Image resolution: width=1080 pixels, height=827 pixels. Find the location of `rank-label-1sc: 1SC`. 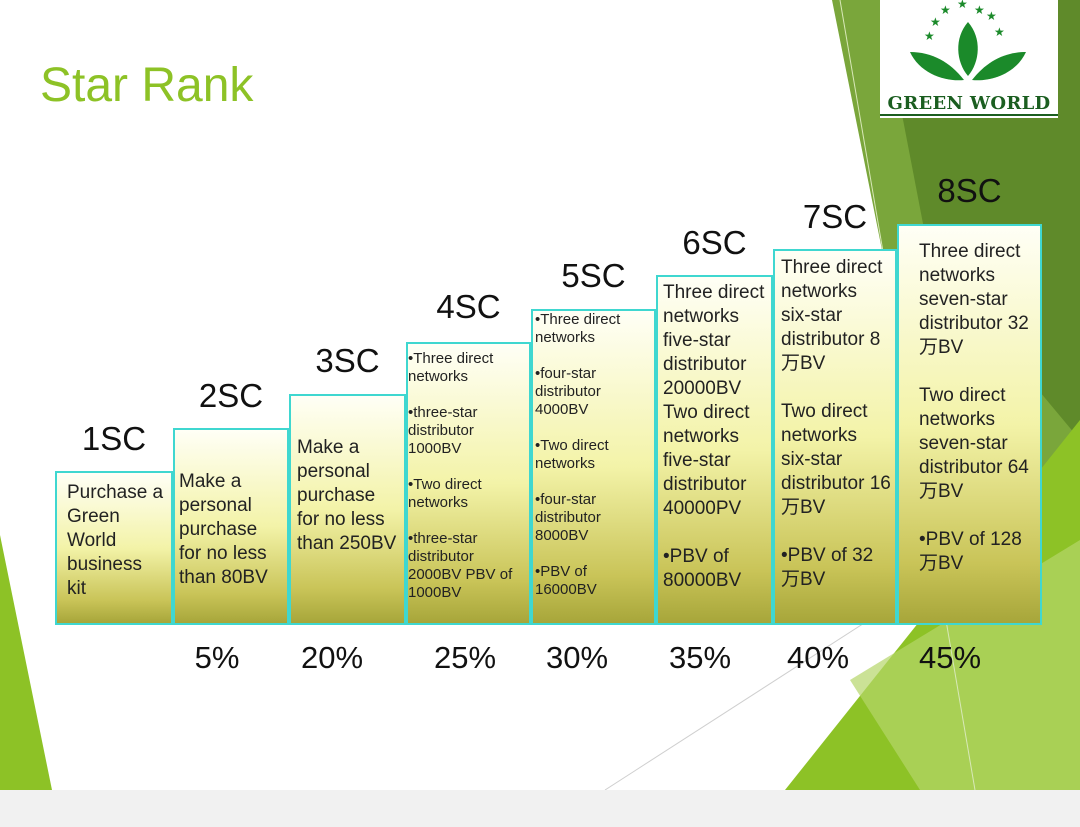

rank-label-1sc: 1SC is located at coordinates (114, 438).